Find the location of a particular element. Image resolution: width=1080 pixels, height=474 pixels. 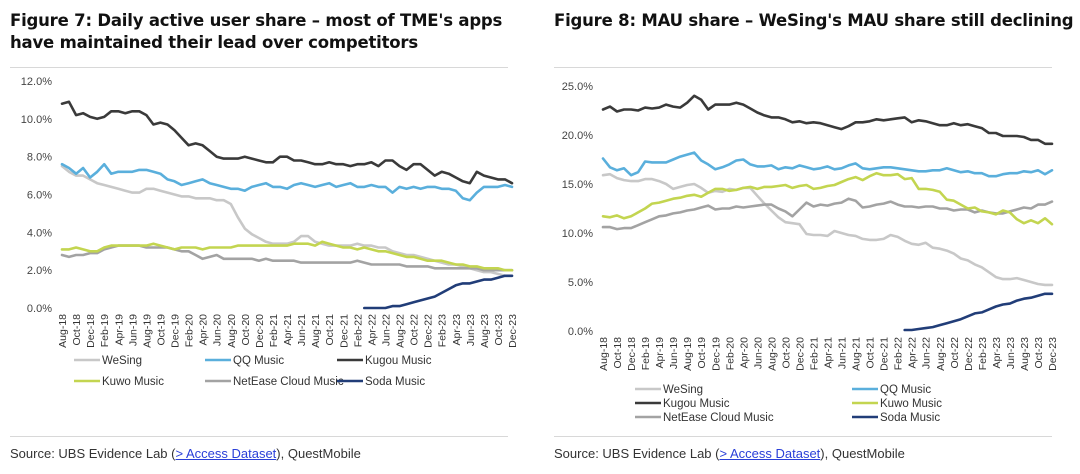

figure-7-legend-label: NetEase Cloud Music is located at coordinates (288, 382).